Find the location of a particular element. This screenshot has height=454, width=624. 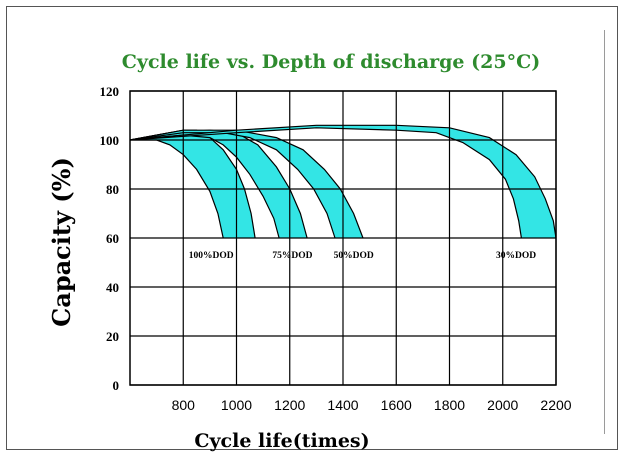

series-label-1: 75%DOD is located at coordinates (292, 256).